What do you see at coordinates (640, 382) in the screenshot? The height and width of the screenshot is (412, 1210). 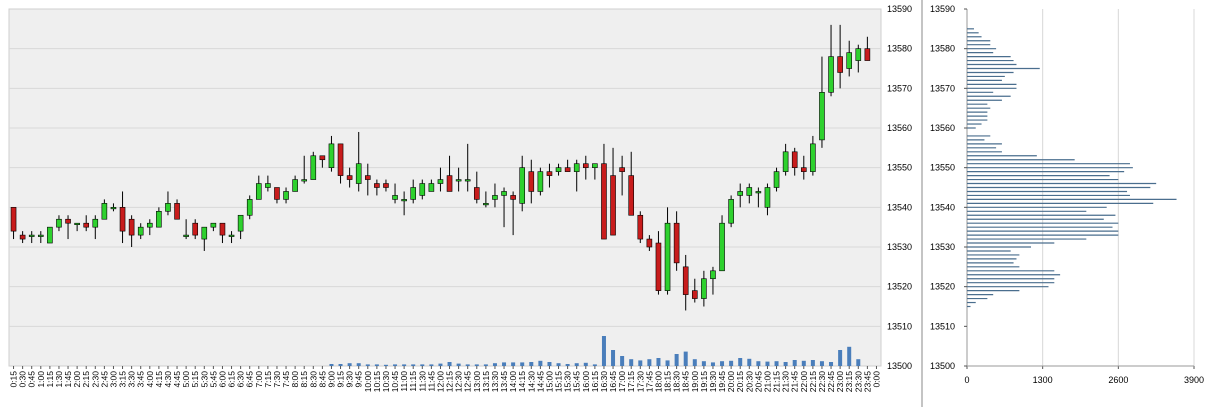 I see `x-tick-label: 17:30` at bounding box center [640, 382].